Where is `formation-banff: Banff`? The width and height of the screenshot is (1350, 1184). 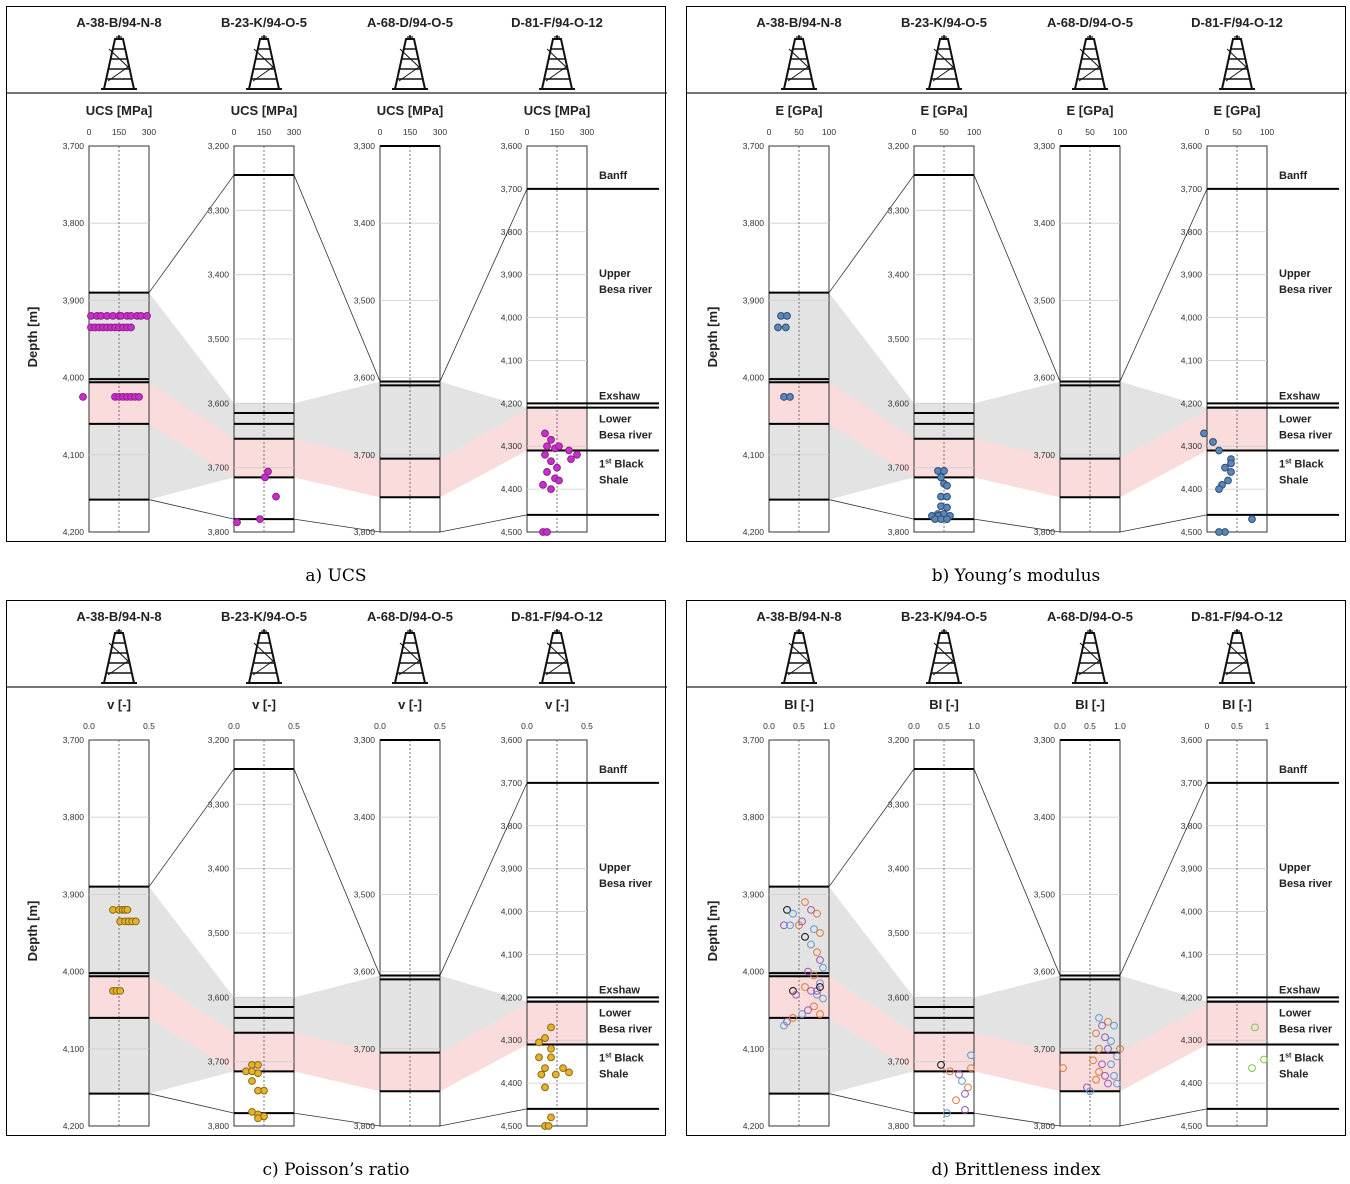 formation-banff: Banff is located at coordinates (613, 176).